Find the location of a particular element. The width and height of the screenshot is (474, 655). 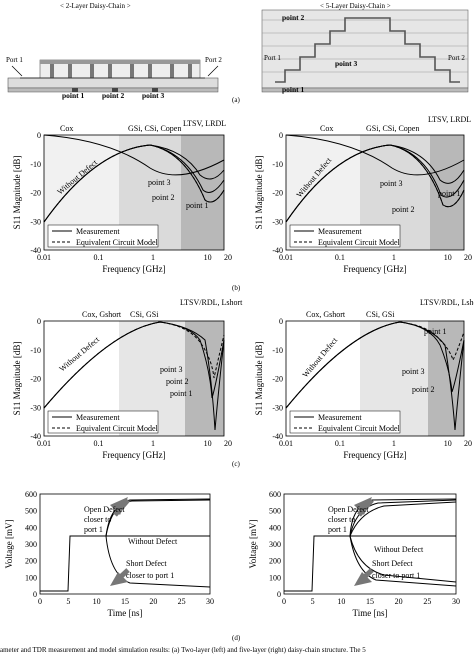

two-layer-point-1: point 1 is located at coordinates (73, 95).